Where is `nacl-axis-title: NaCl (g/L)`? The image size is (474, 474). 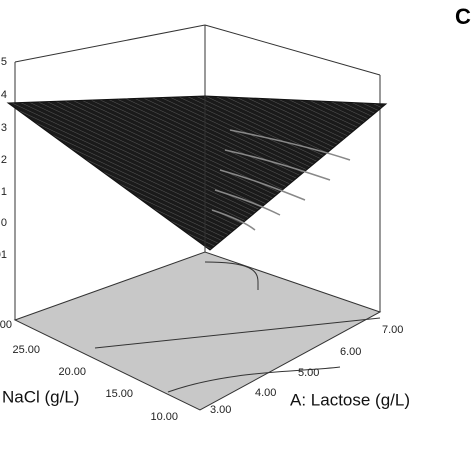 nacl-axis-title: NaCl (g/L) is located at coordinates (40, 396).